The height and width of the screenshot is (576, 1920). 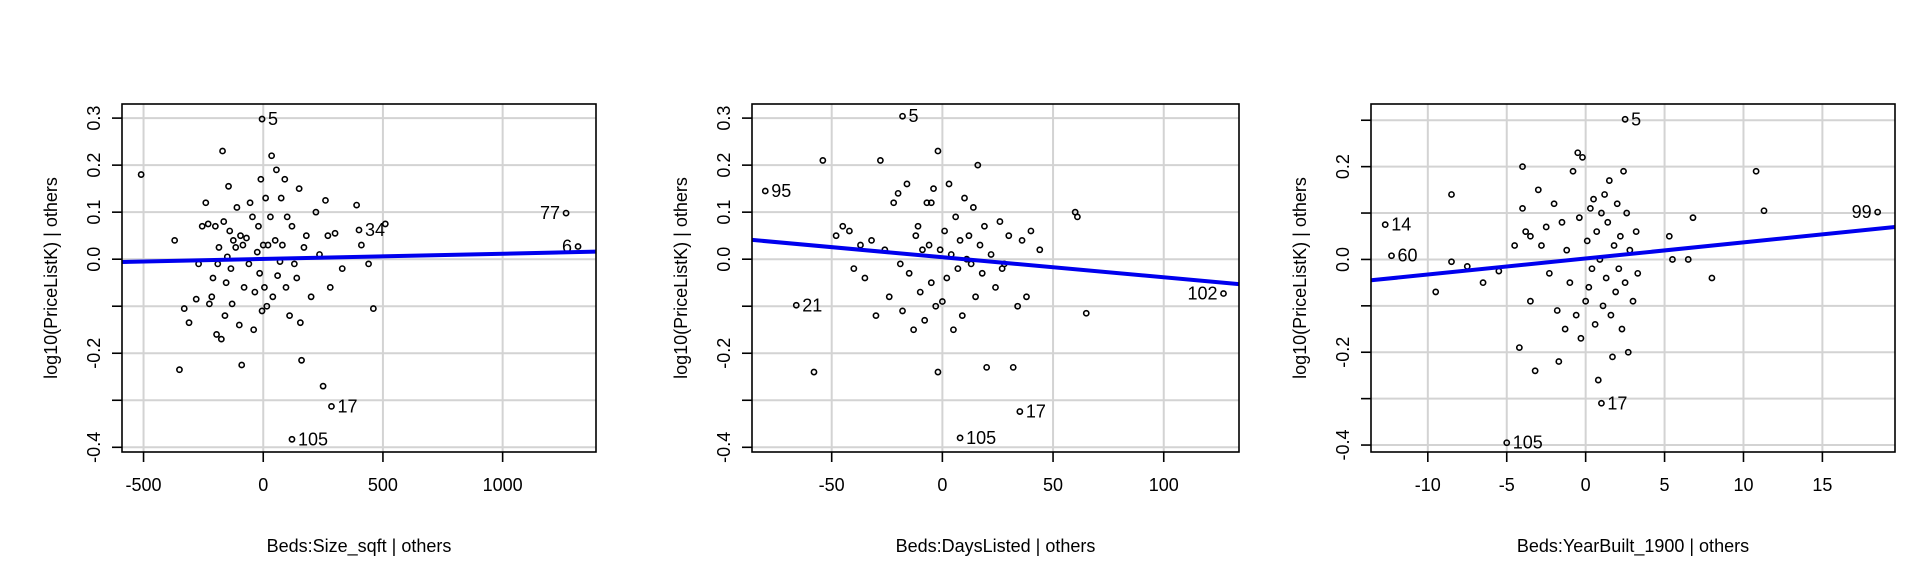 I want to click on point-label: 95, so click(x=781, y=191).